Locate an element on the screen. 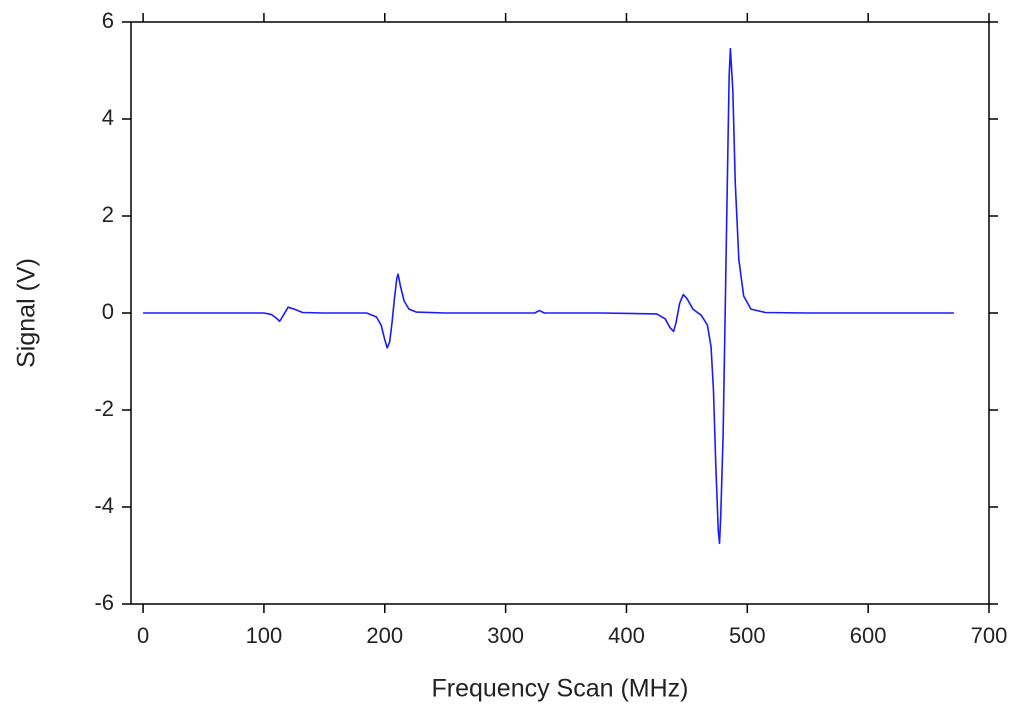 The width and height of the screenshot is (1024, 723). x-tick-label: 0 is located at coordinates (143, 635).